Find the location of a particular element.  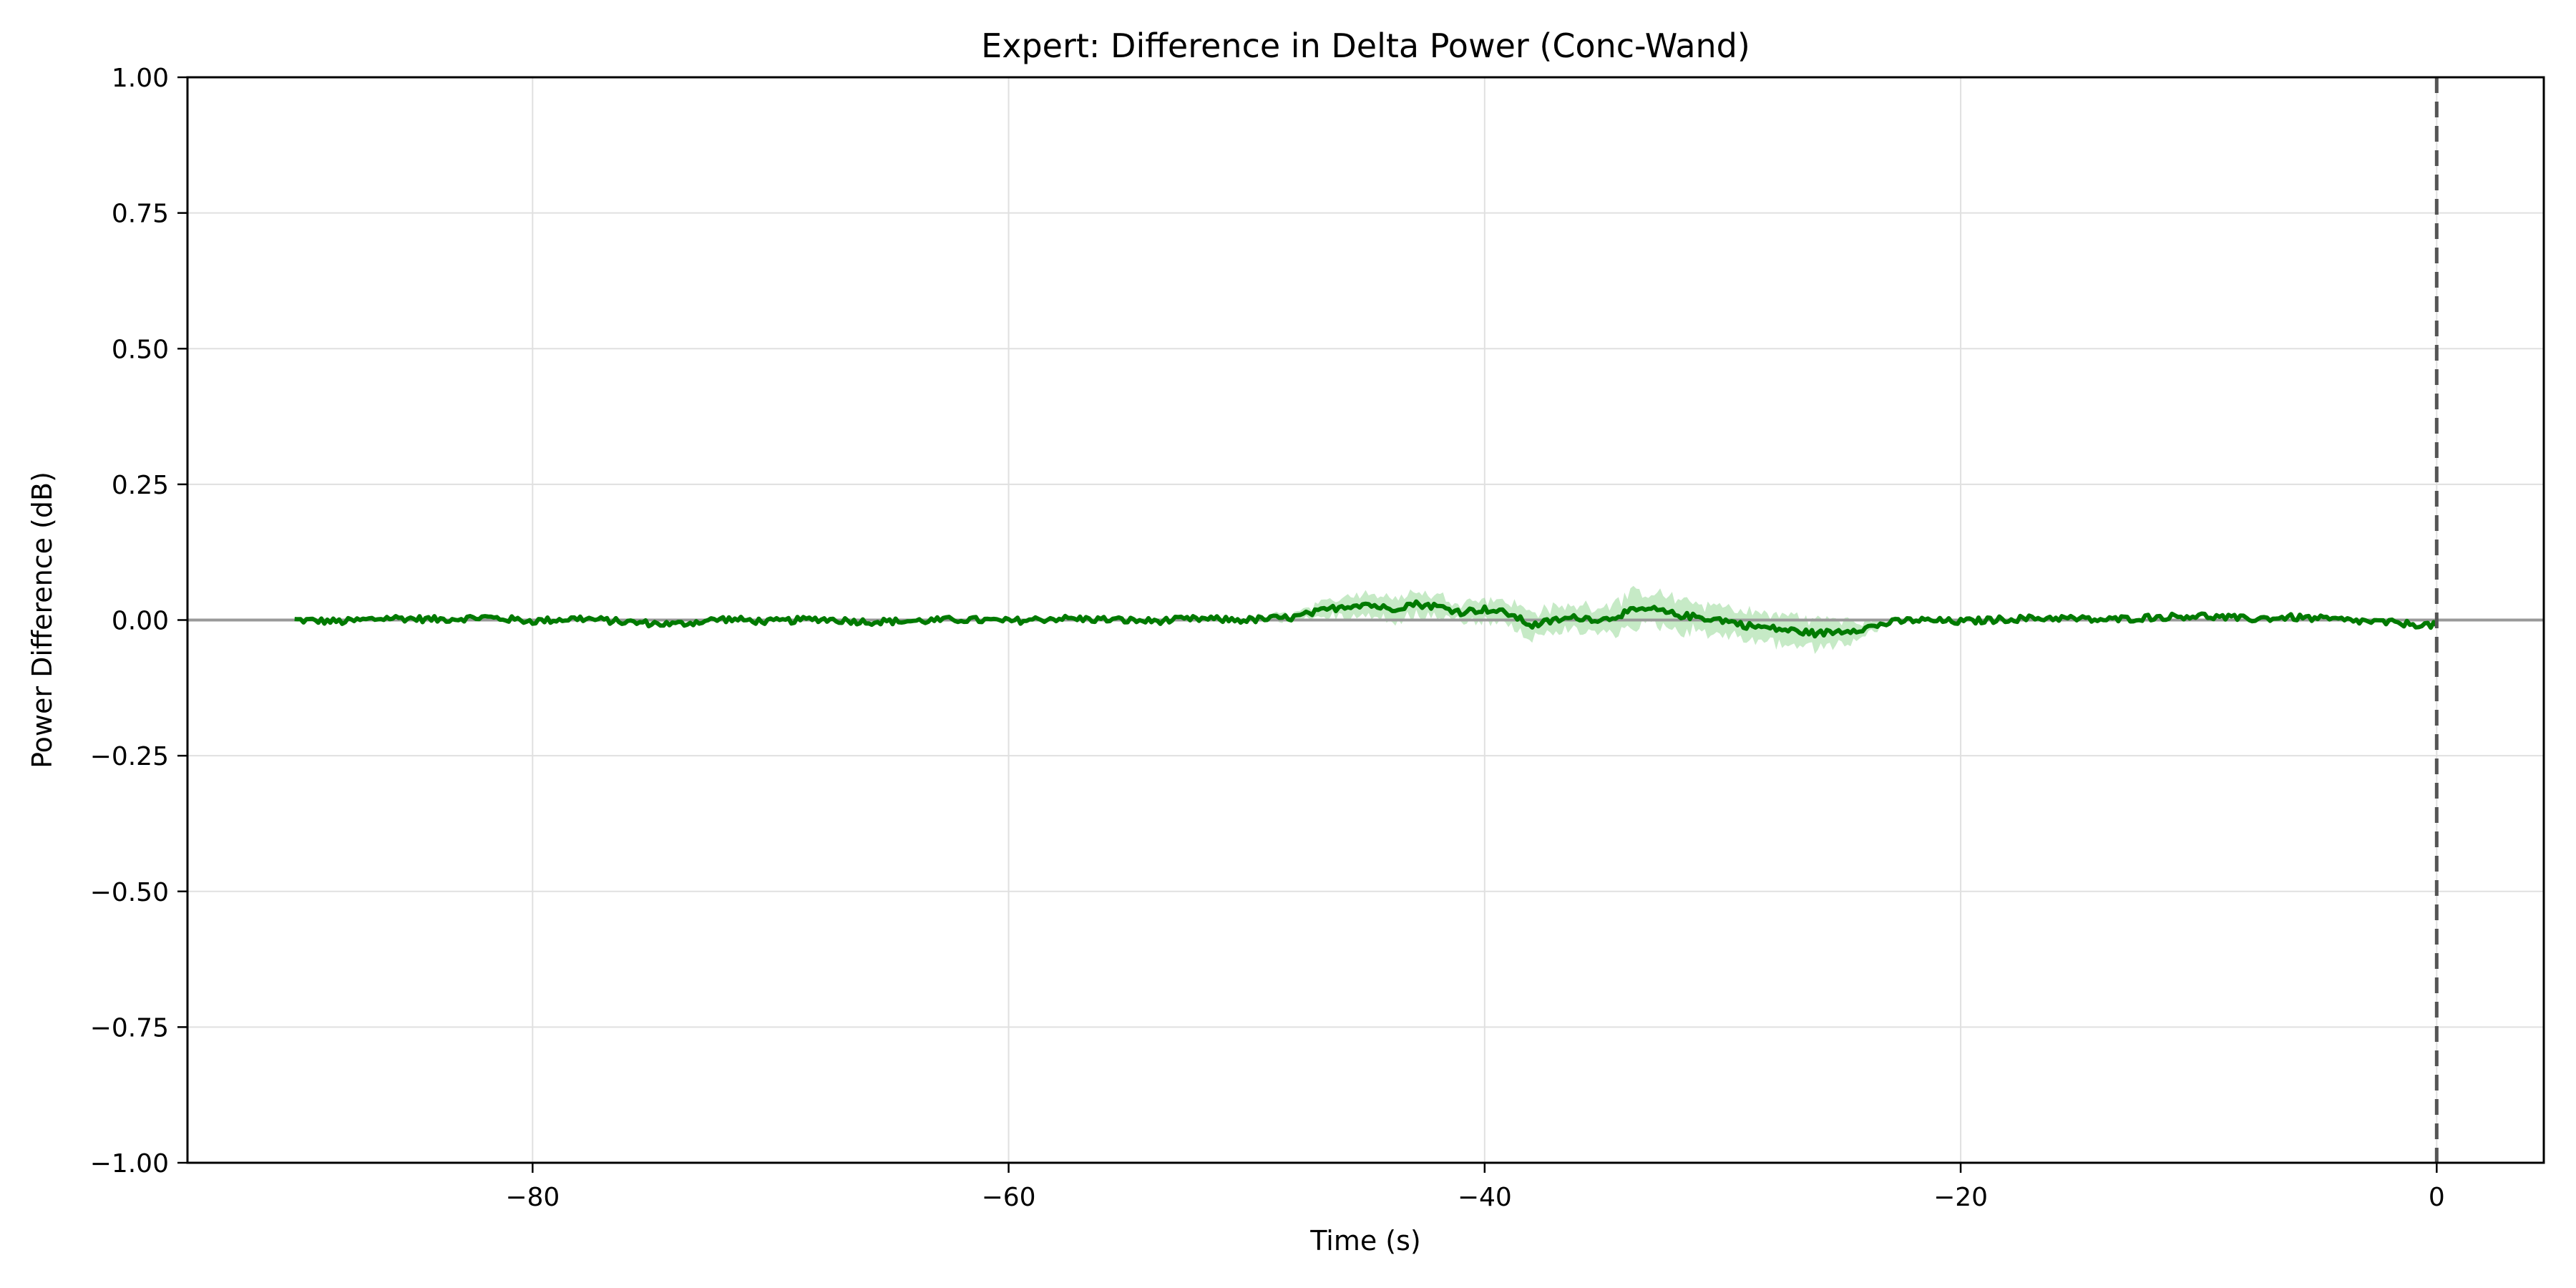

confidence-band is located at coordinates (1365, 619).